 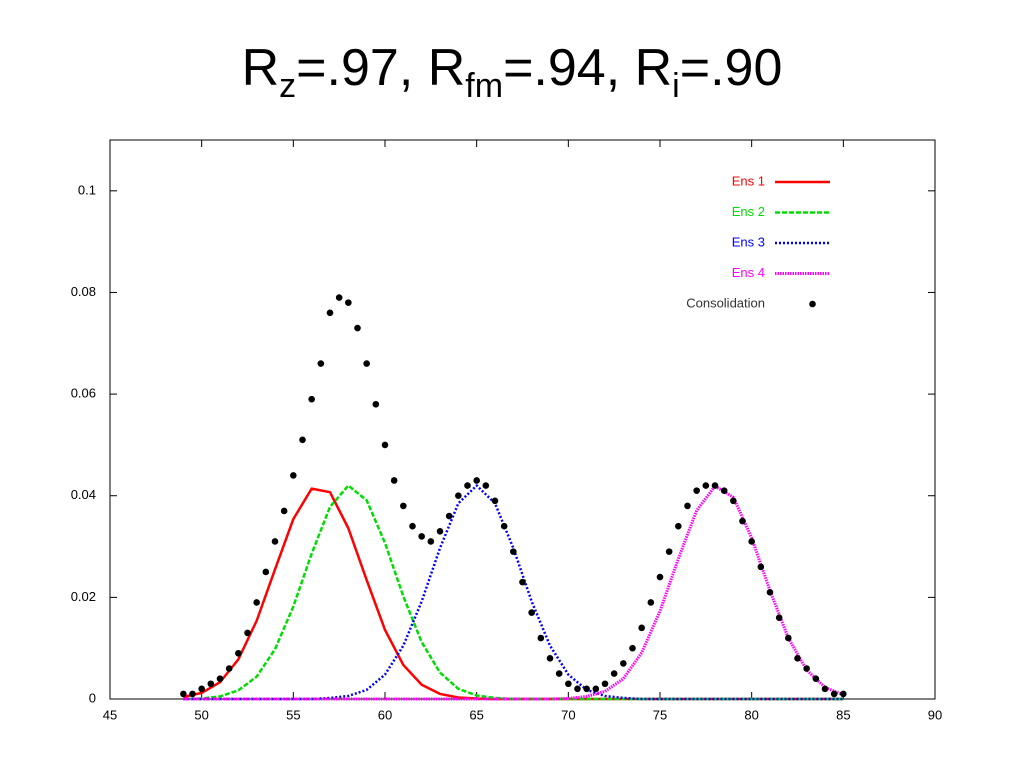 What do you see at coordinates (843, 714) in the screenshot?
I see `x-tick-label: 85` at bounding box center [843, 714].